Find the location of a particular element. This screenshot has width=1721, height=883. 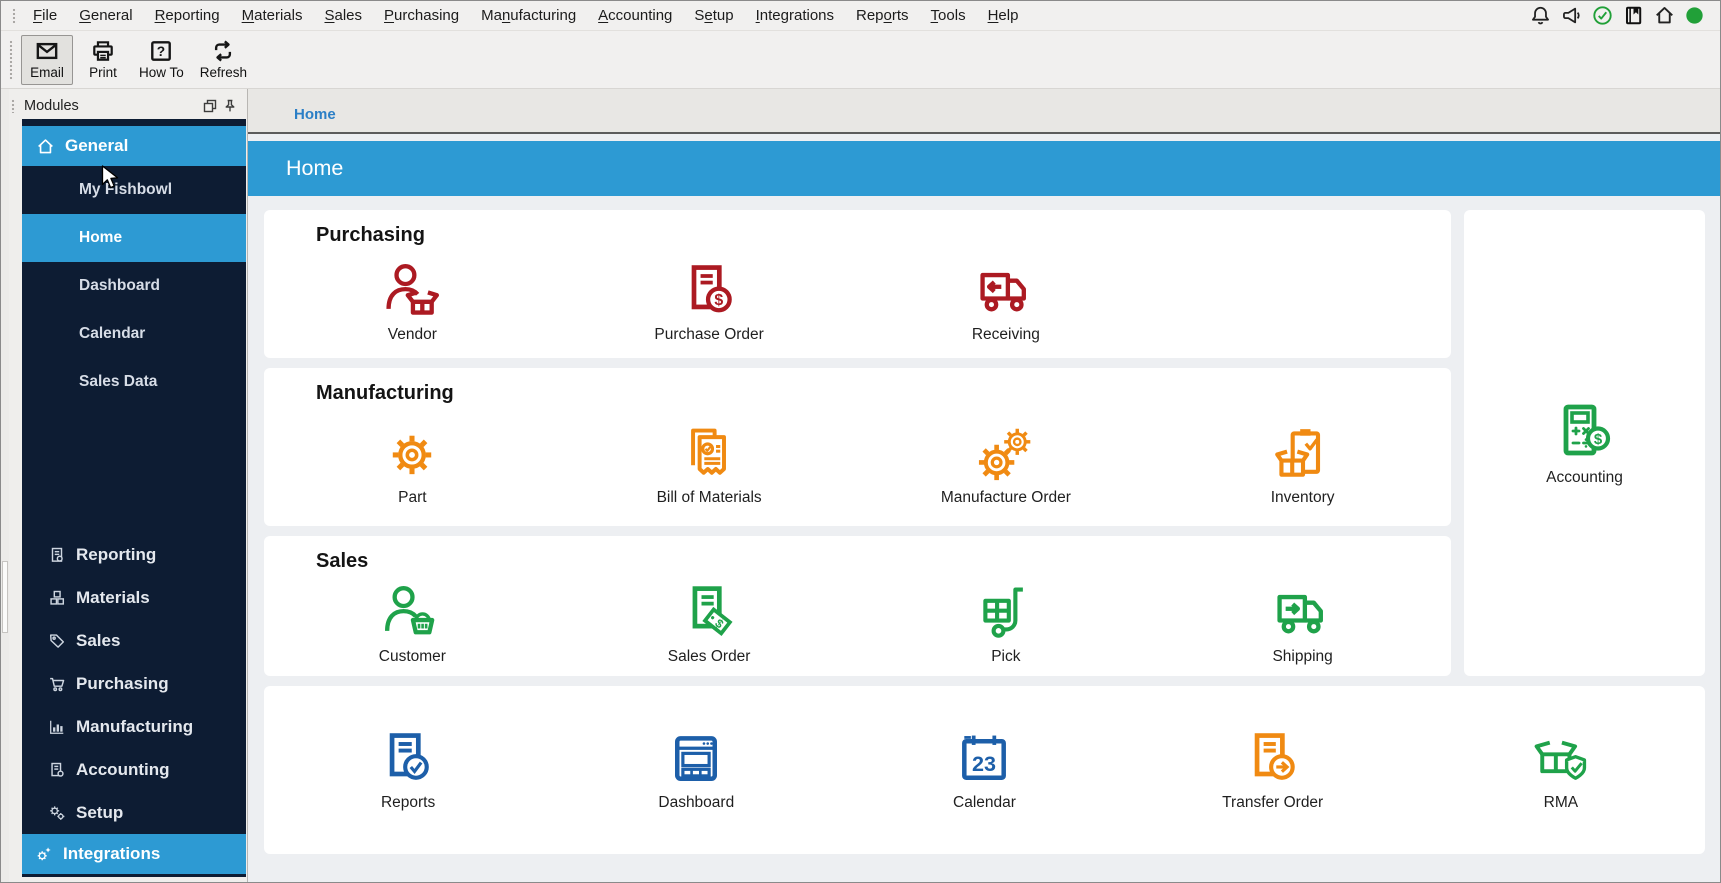

ledger-icon is located at coordinates (57, 770).